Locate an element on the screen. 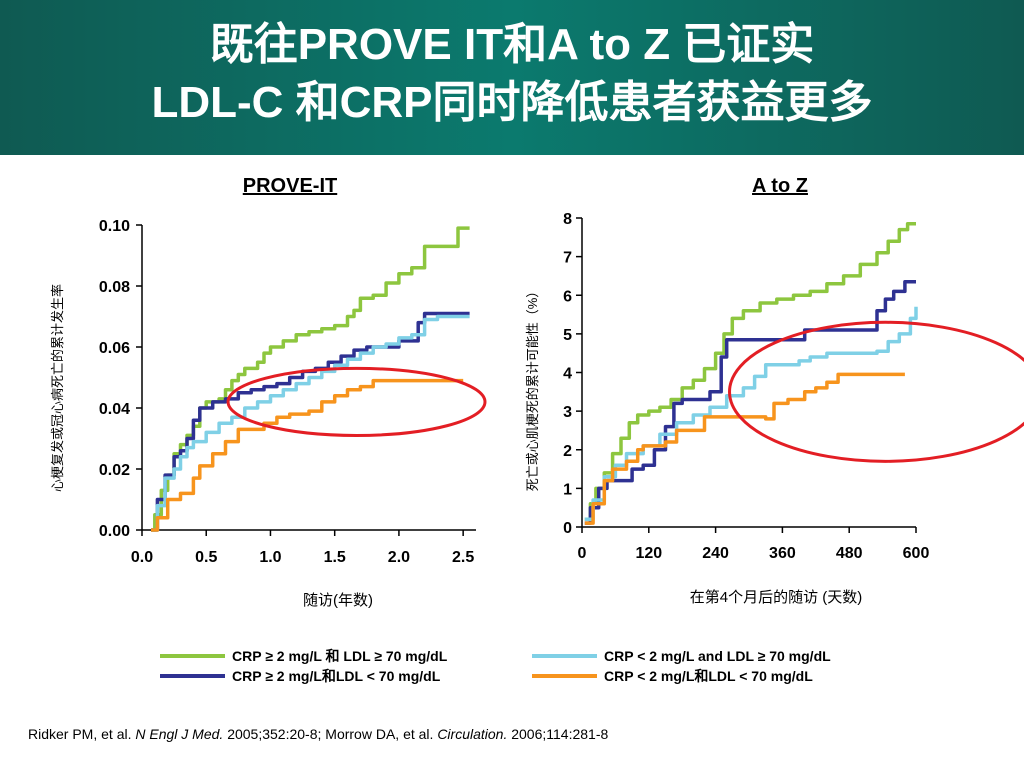 This screenshot has width=1024, height=768. legend-label-4: CRP < 2 mg/L和LDL < 70 mg/dL is located at coordinates (708, 676).